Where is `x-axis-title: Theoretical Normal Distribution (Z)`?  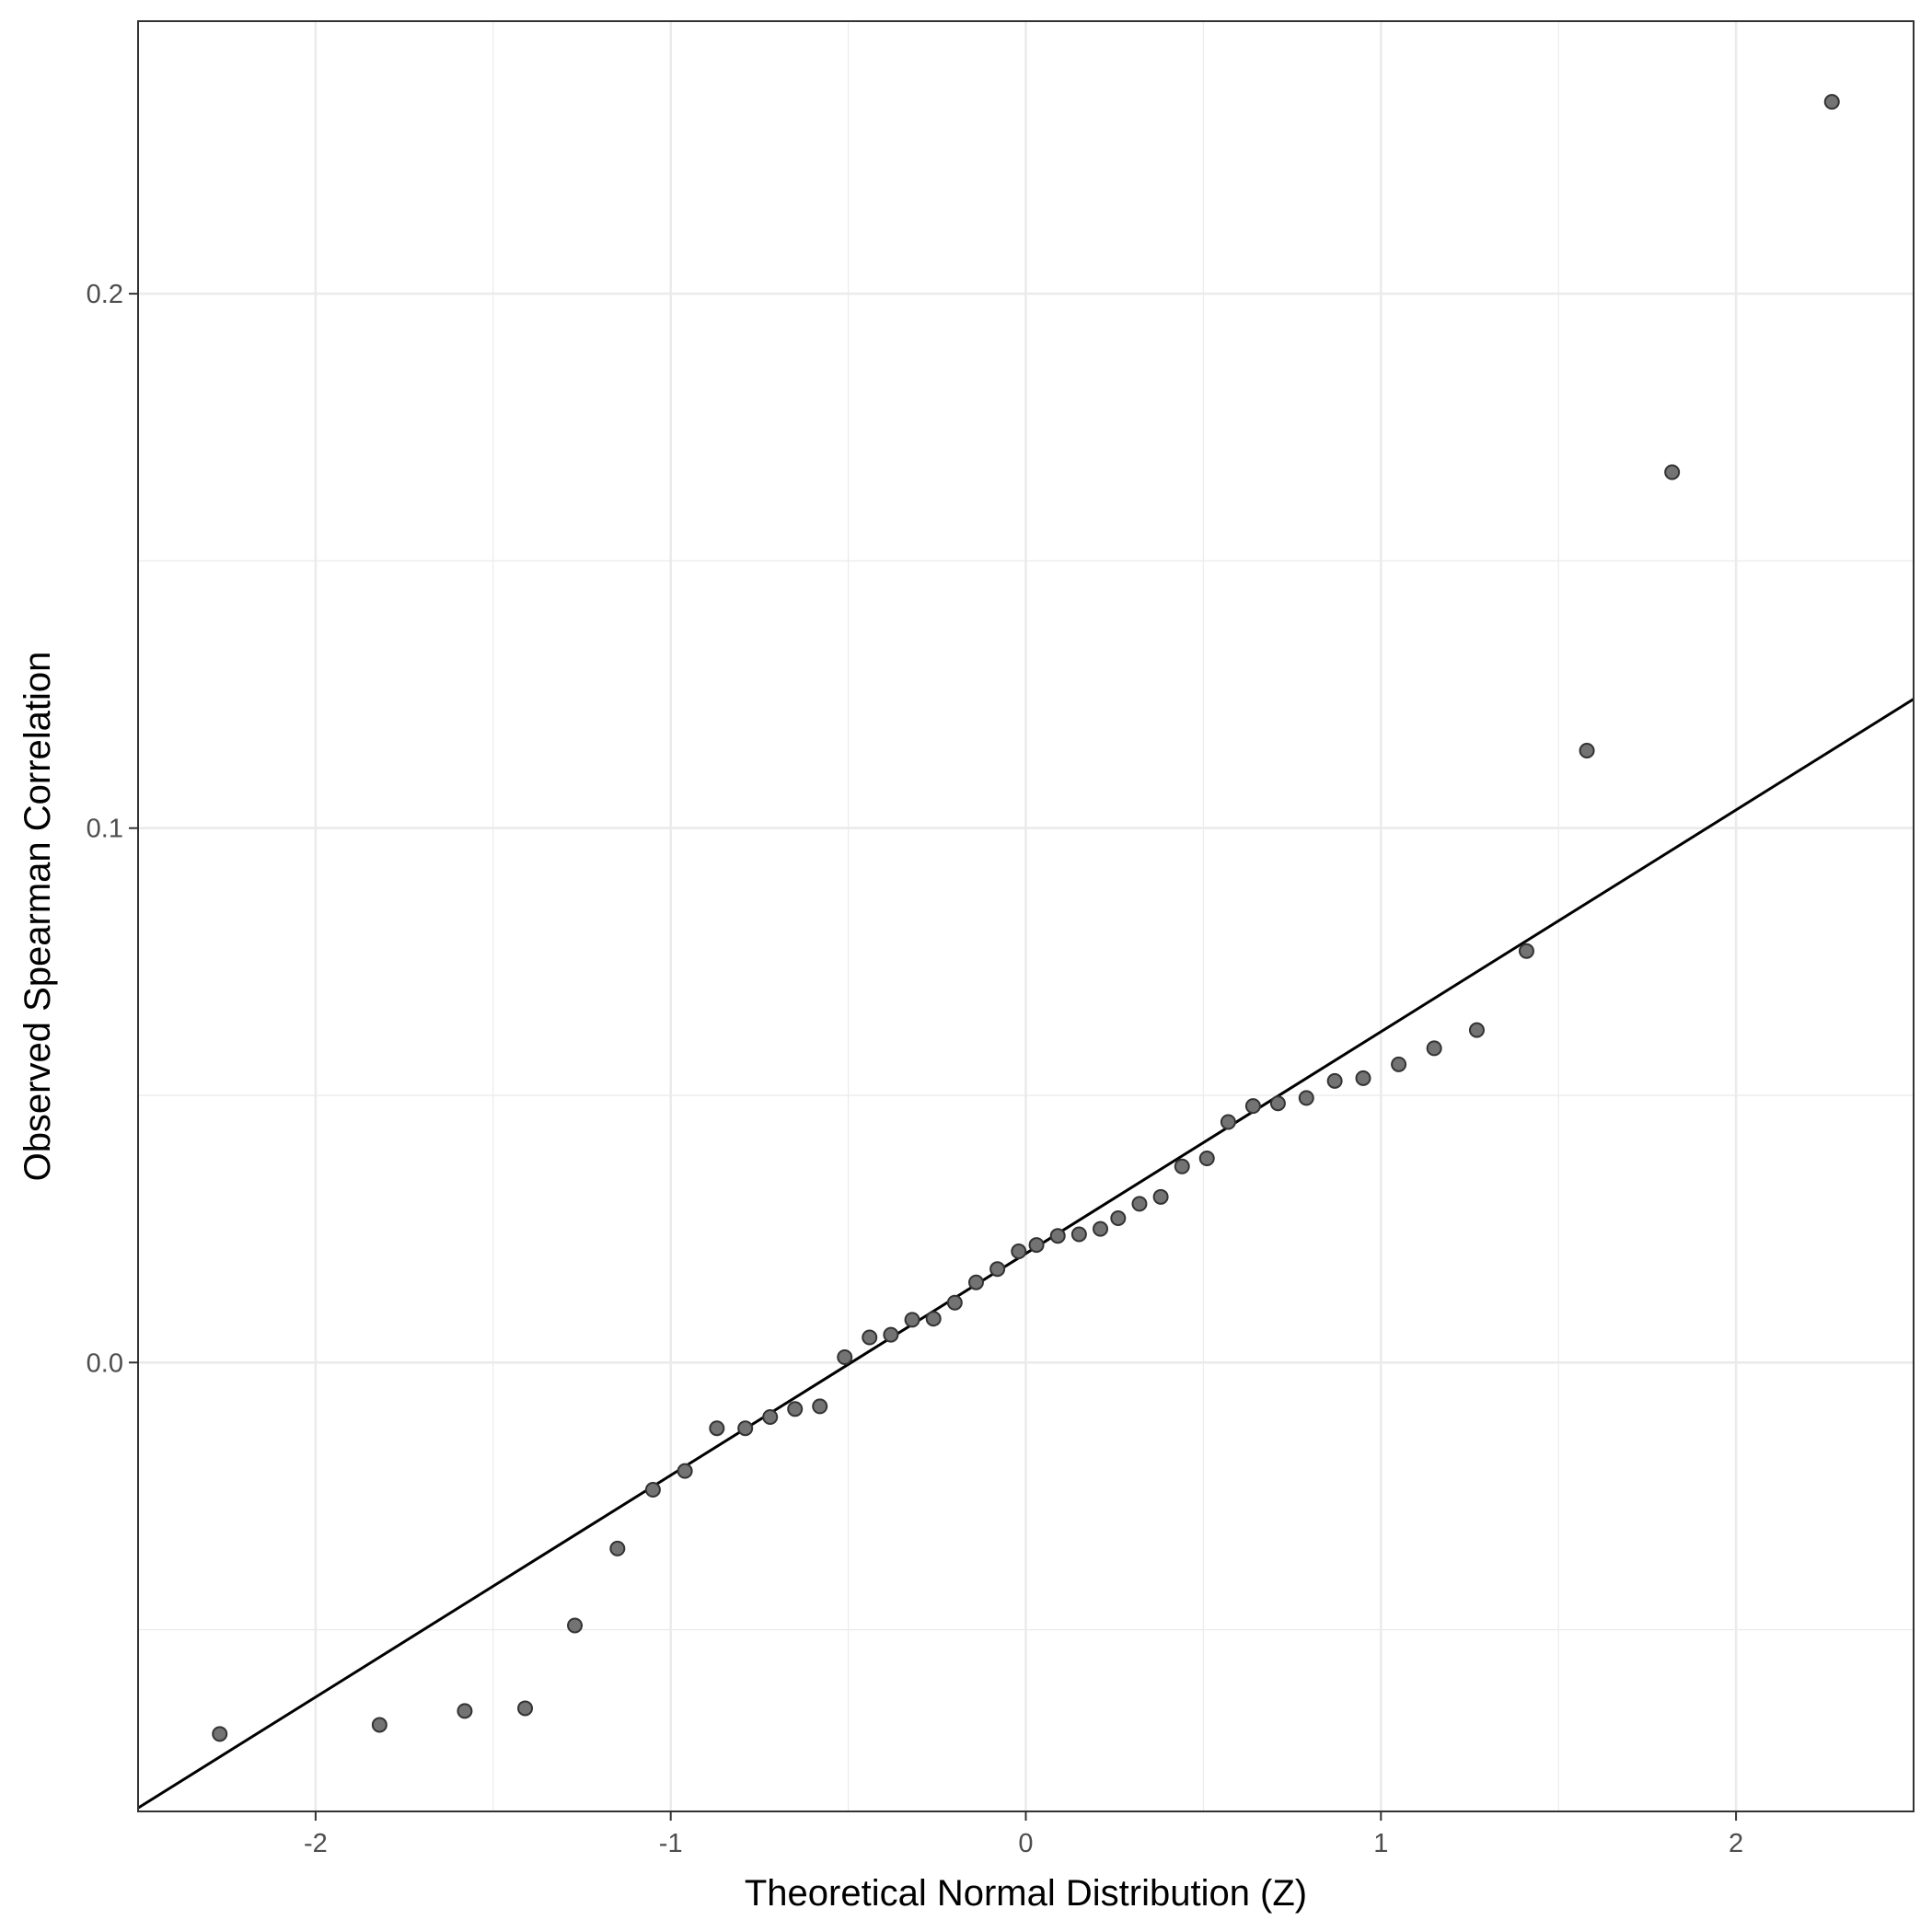
x-axis-title: Theoretical Normal Distribution (Z) is located at coordinates (1026, 1894).